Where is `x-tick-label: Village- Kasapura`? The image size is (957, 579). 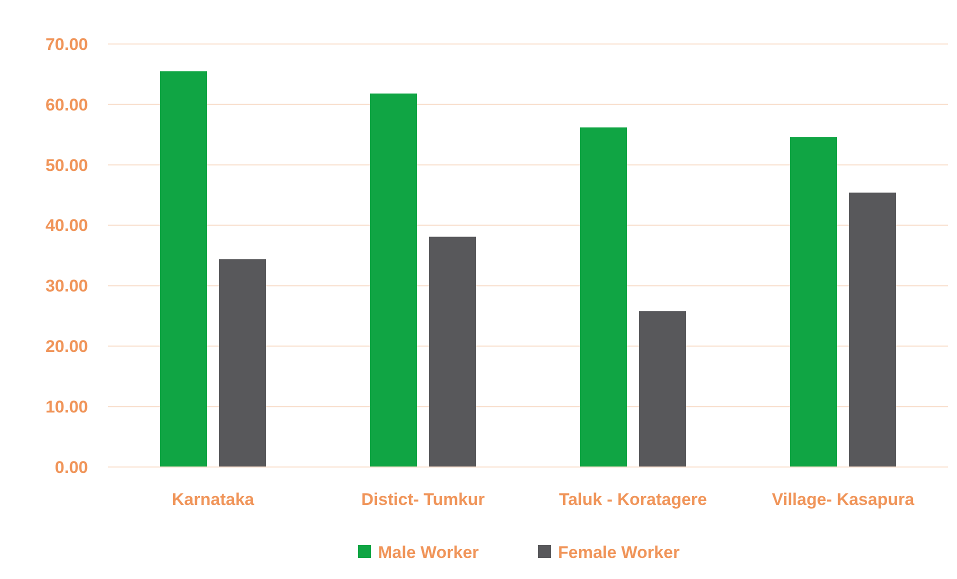 x-tick-label: Village- Kasapura is located at coordinates (843, 499).